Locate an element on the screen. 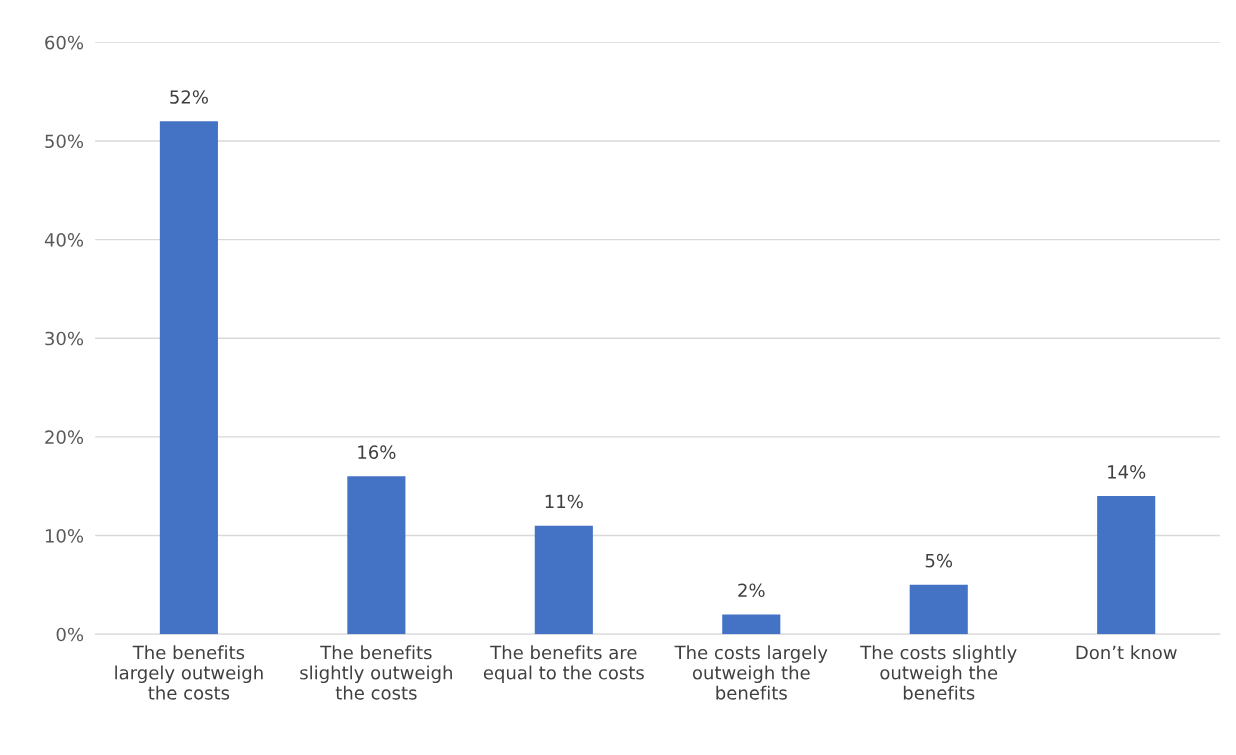 The image size is (1236, 755). x-tick-label: Don’t know is located at coordinates (1126, 652).